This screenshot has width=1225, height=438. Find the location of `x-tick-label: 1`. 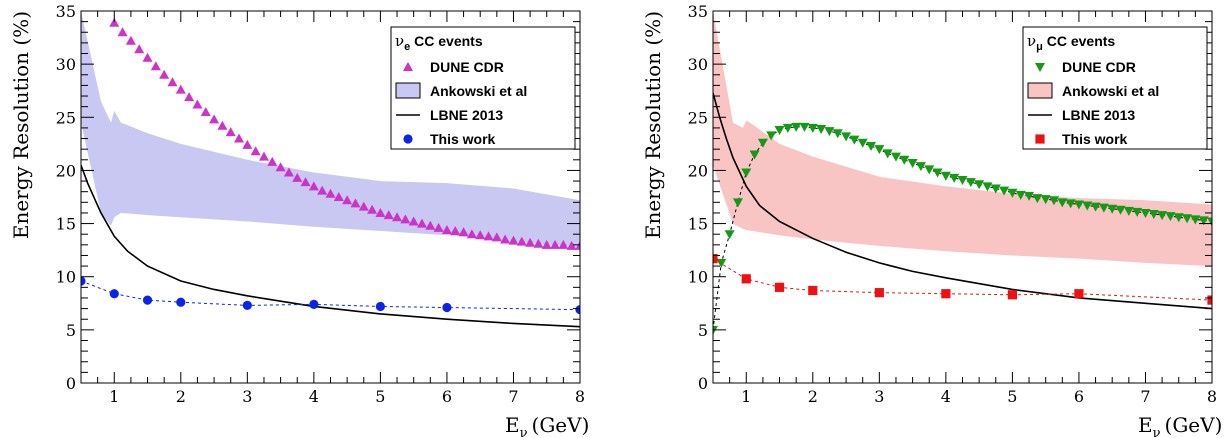

x-tick-label: 1 is located at coordinates (746, 396).